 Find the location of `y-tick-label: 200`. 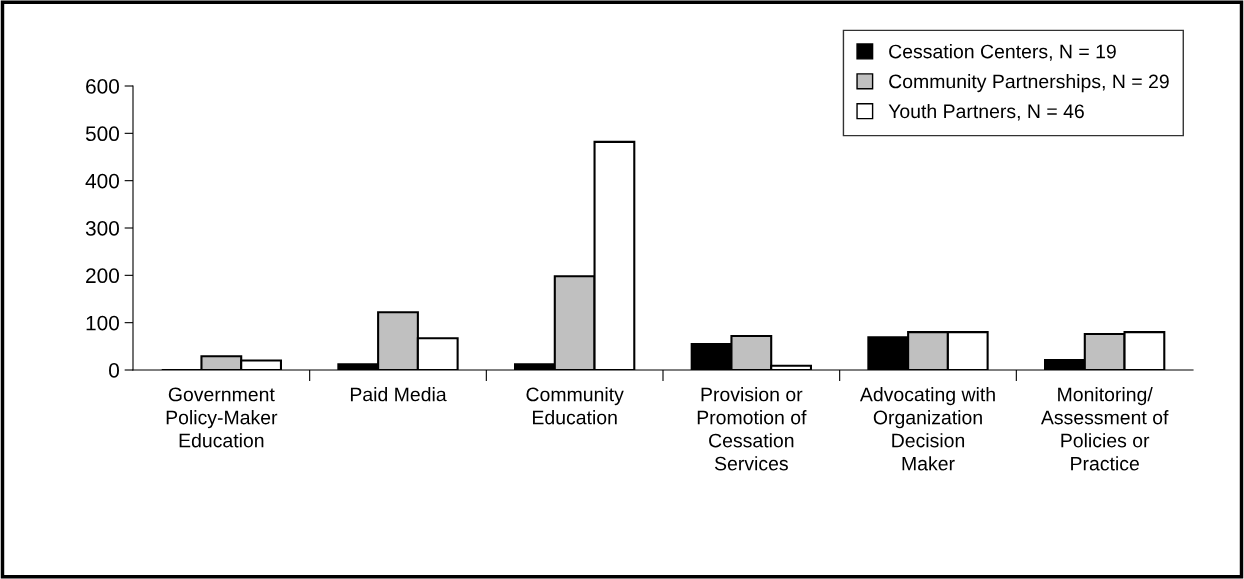

y-tick-label: 200 is located at coordinates (102, 276).